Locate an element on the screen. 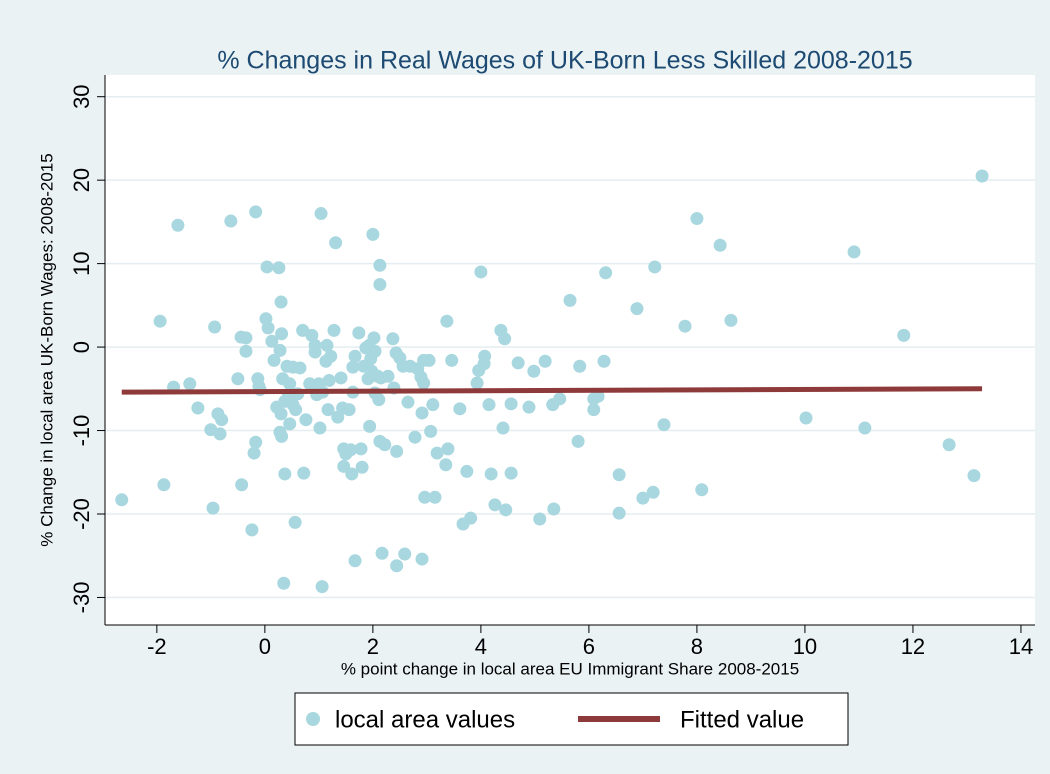  y-tick-label: 10 is located at coordinates (81, 263).